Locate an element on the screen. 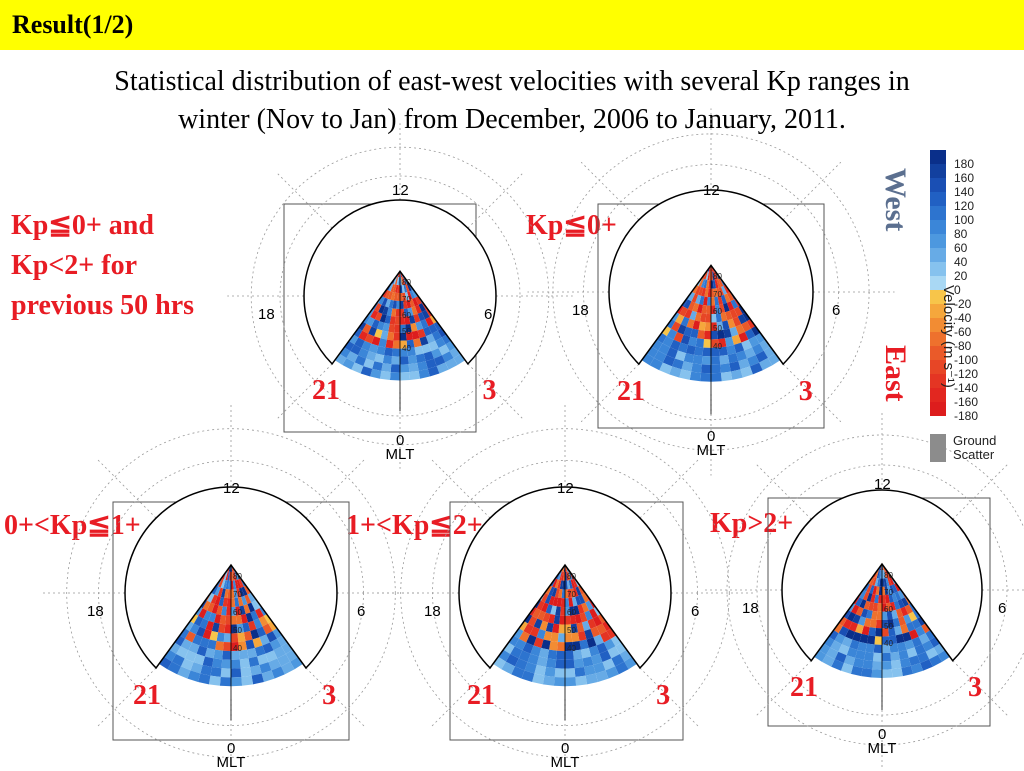 The height and width of the screenshot is (771, 1024). latitude-tick: 50 is located at coordinates (717, 329).